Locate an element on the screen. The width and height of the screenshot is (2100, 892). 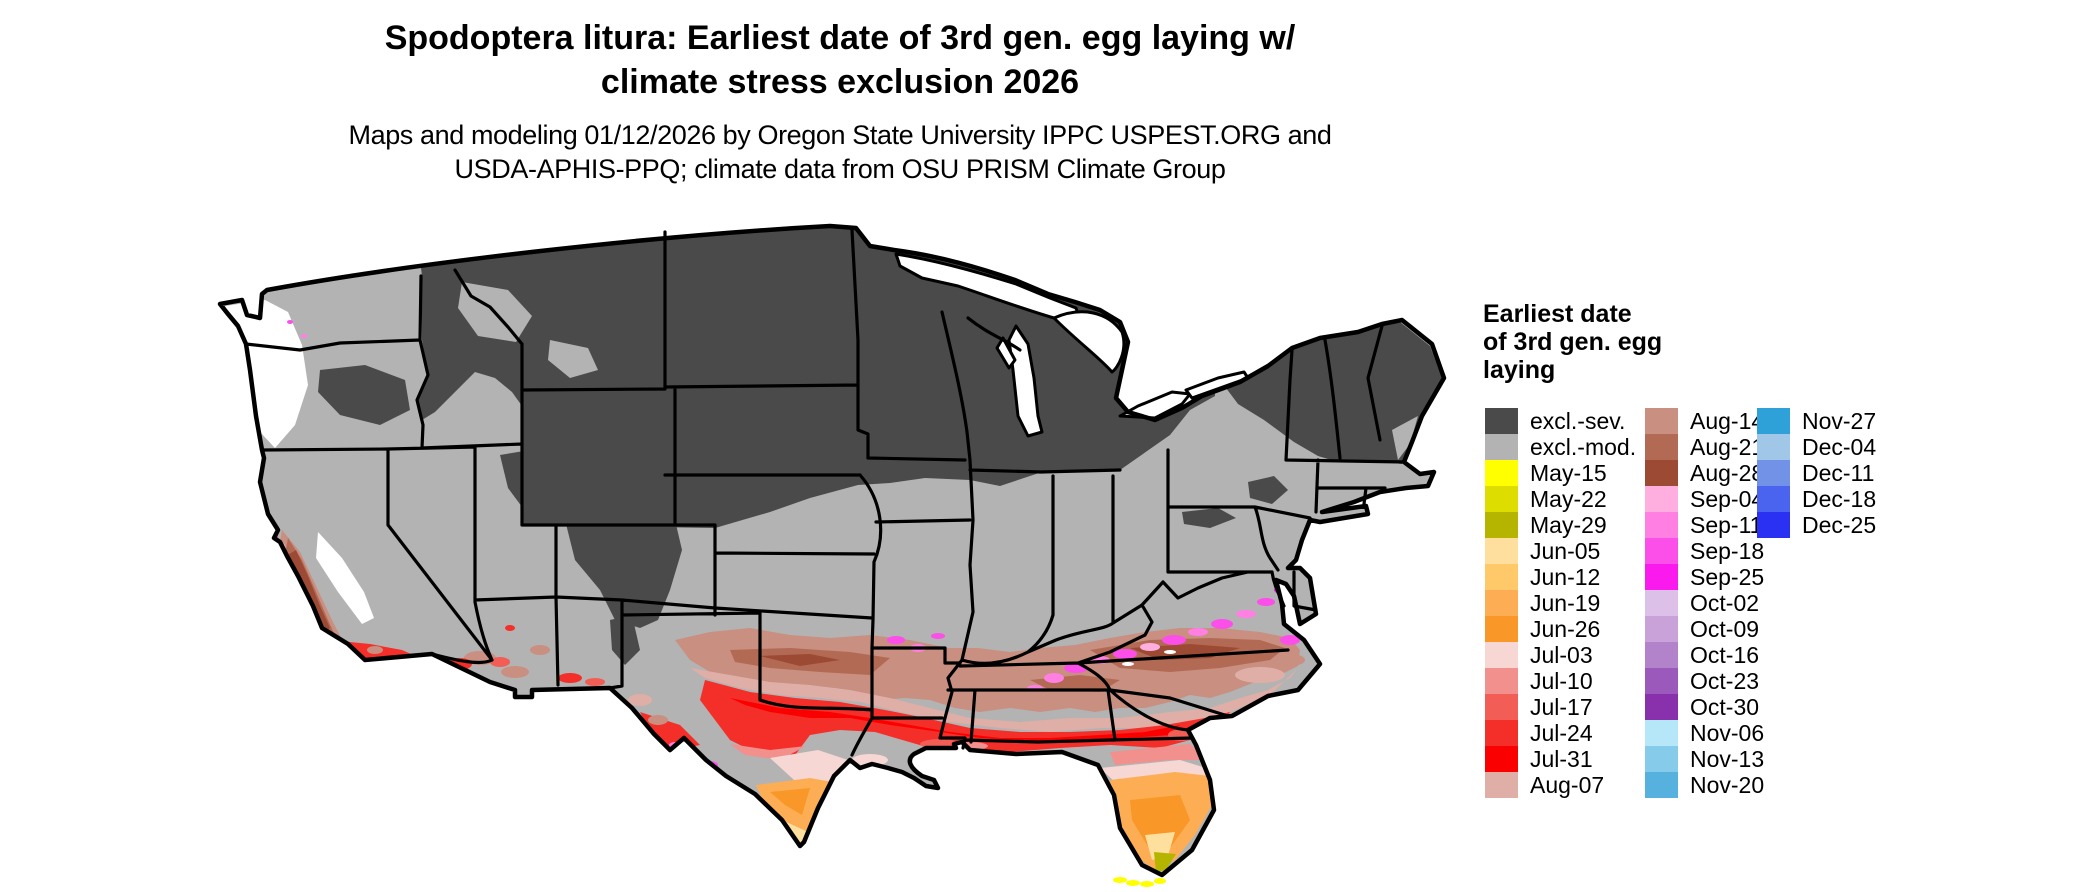
legend-label: Oct-30 is located at coordinates (1725, 707).